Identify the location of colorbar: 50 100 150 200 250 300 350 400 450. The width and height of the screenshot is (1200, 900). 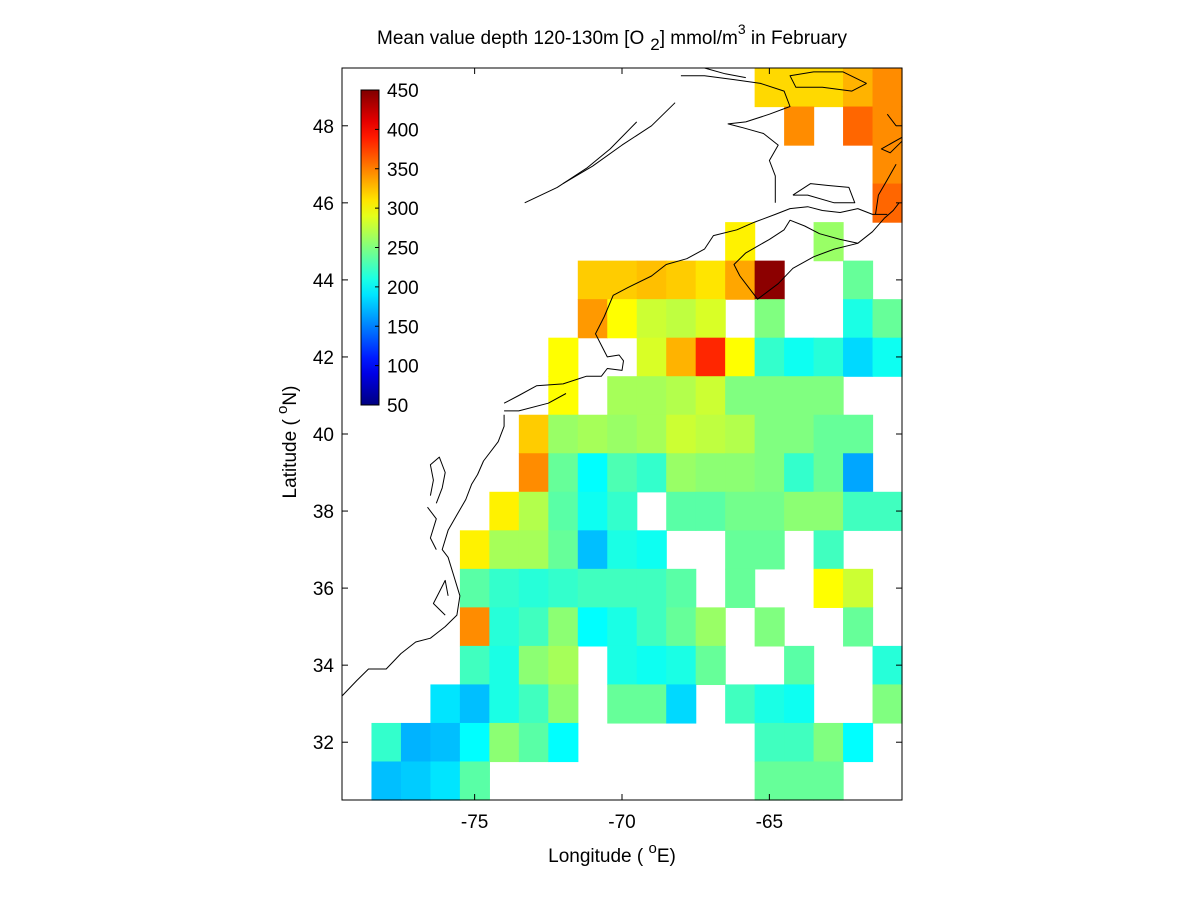
(389, 249).